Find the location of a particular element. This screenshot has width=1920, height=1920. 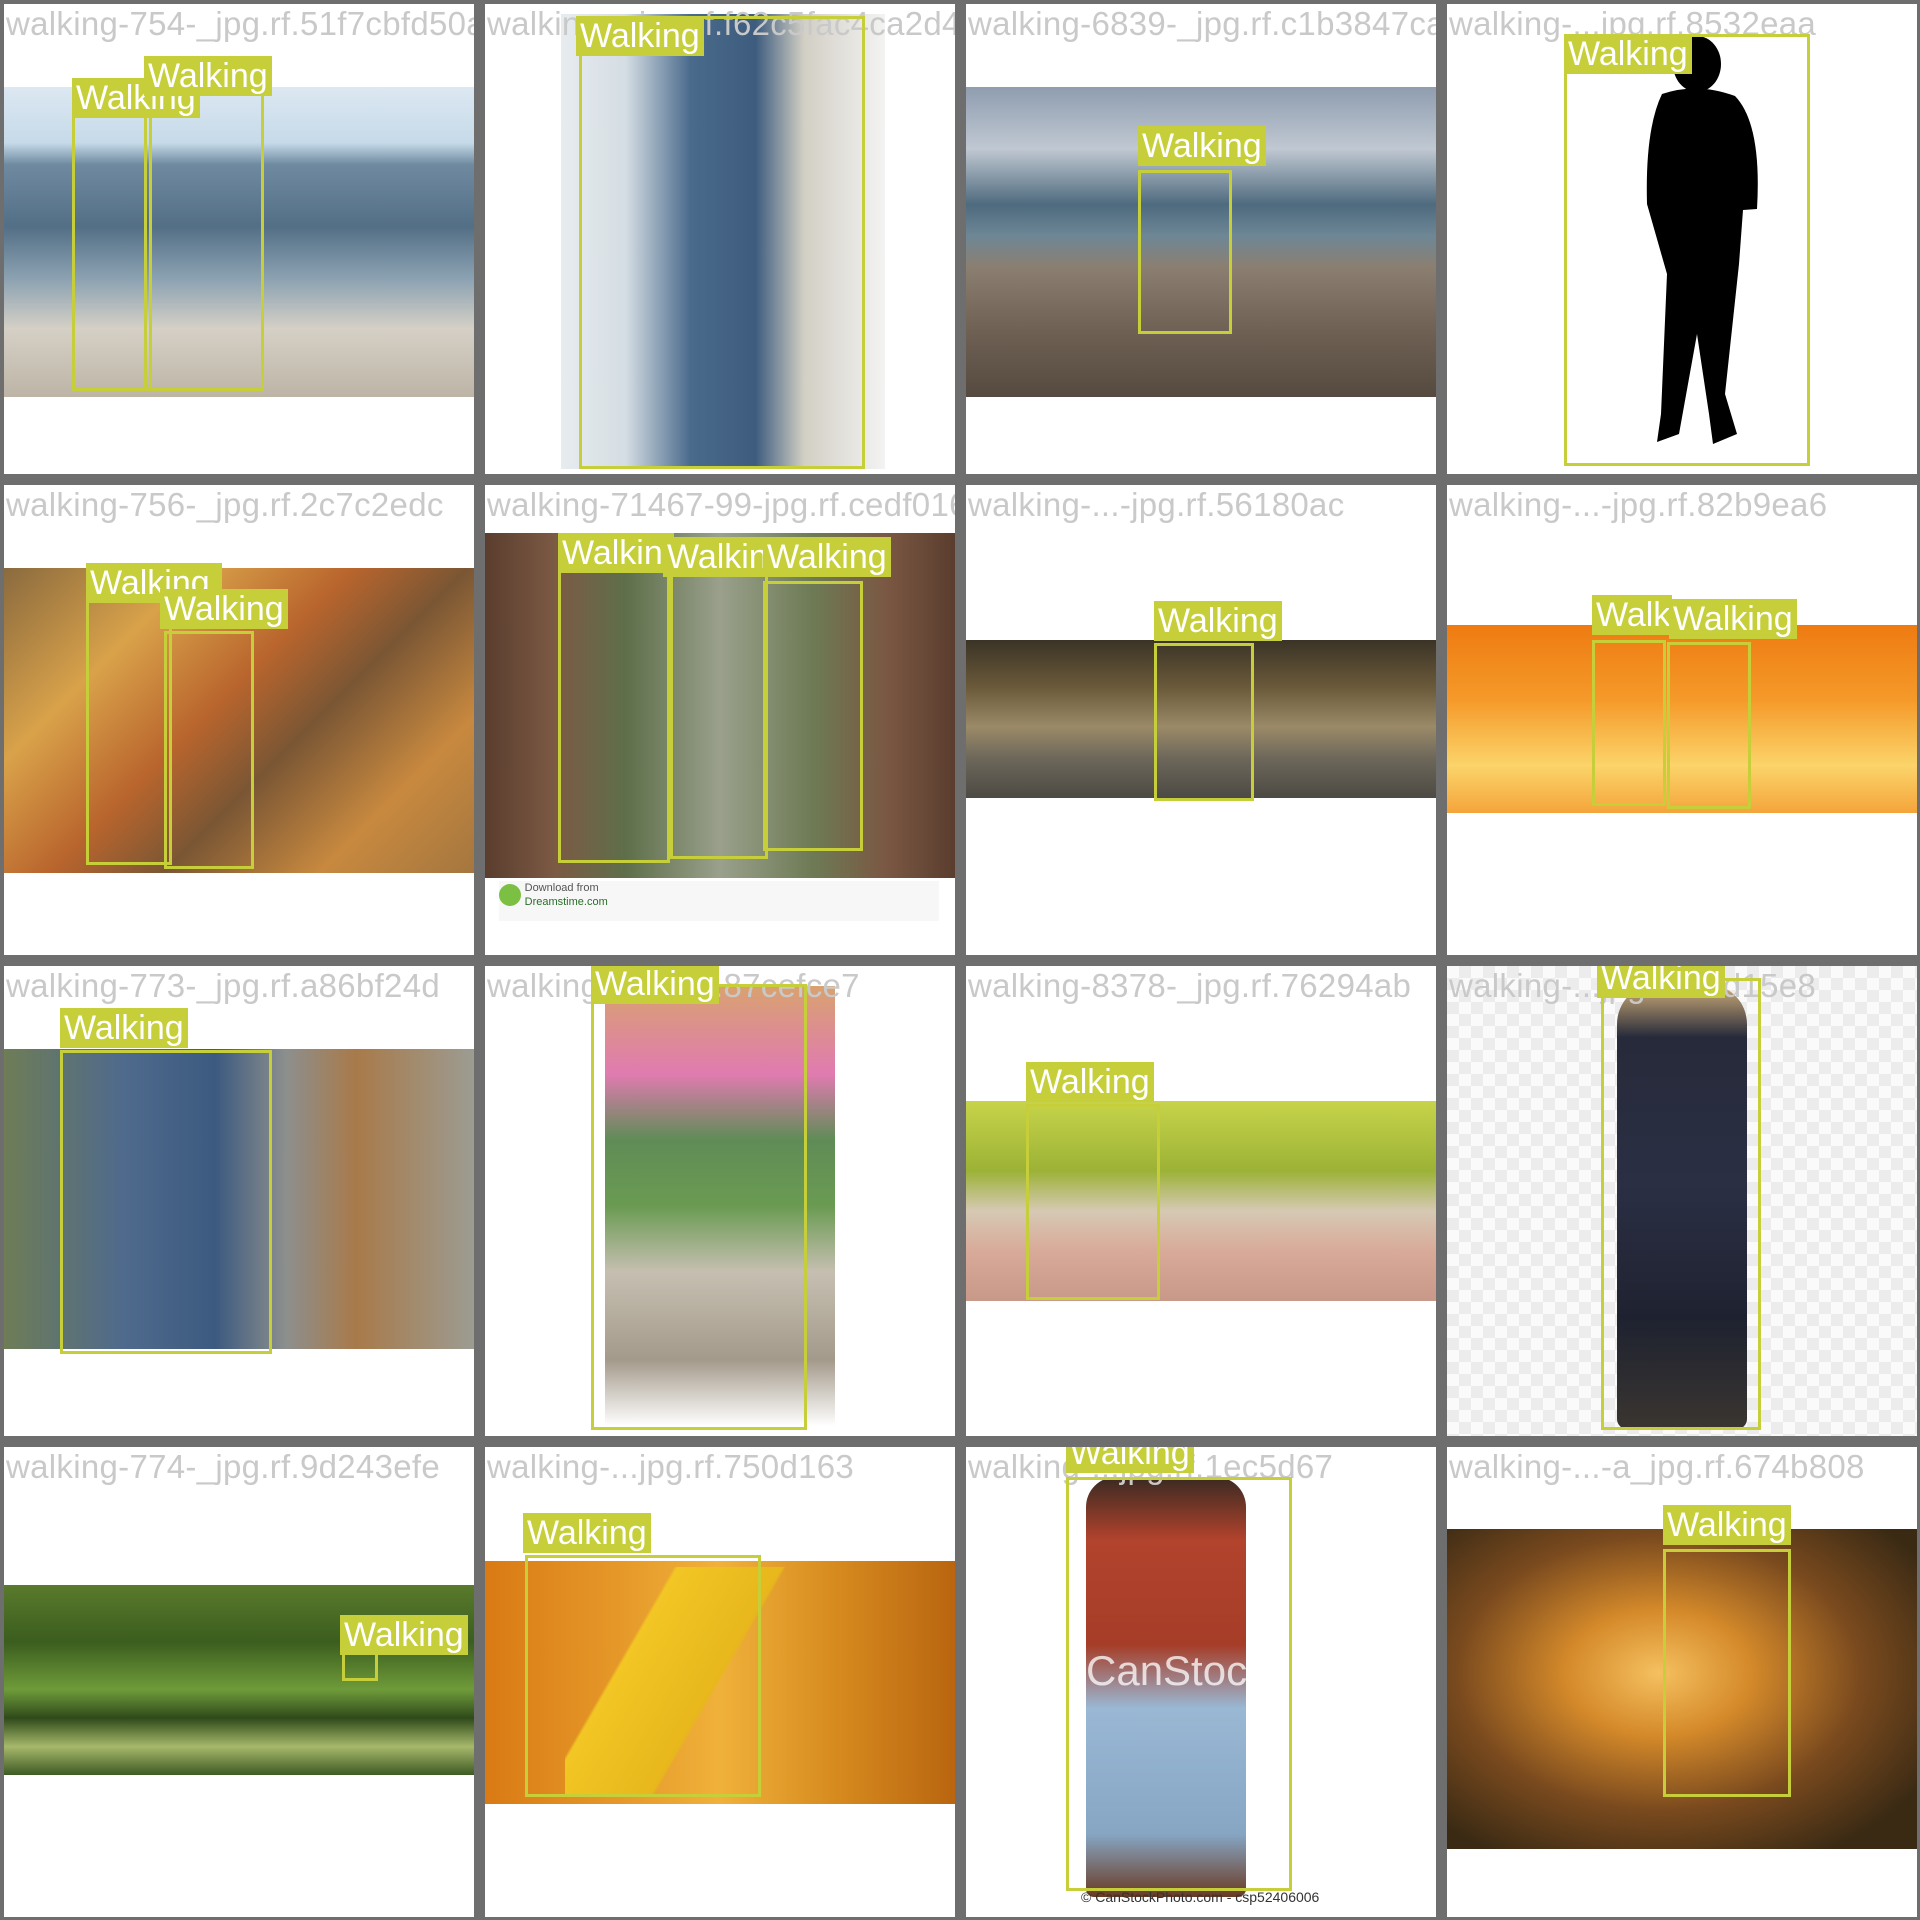

man-tshirt-figure is located at coordinates (1682, 1206).